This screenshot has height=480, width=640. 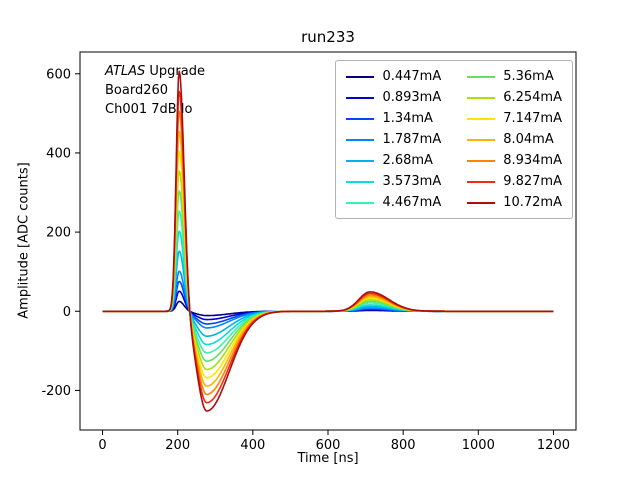 What do you see at coordinates (528, 76) in the screenshot?
I see `legend-label: 5.36mA` at bounding box center [528, 76].